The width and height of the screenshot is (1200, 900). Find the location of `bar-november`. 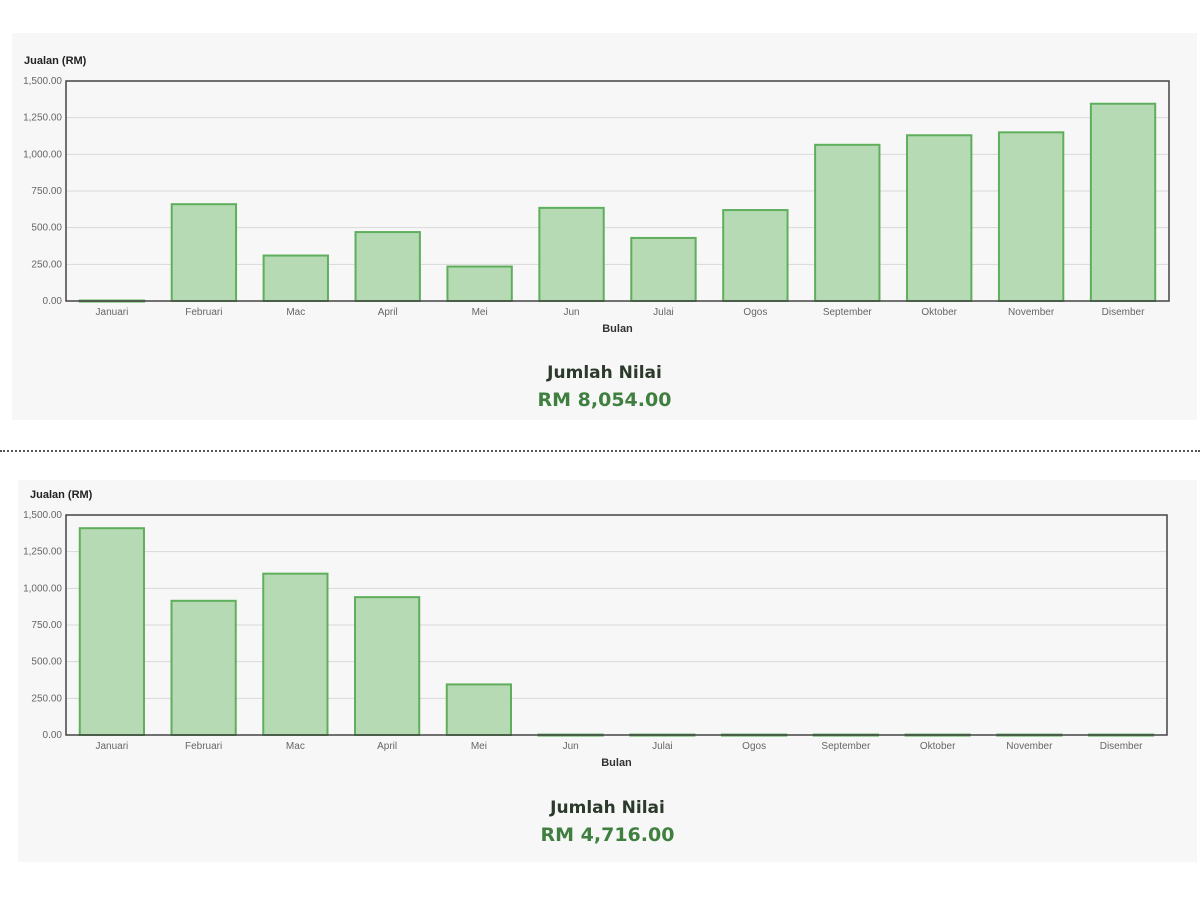

bar-november is located at coordinates (1031, 217).